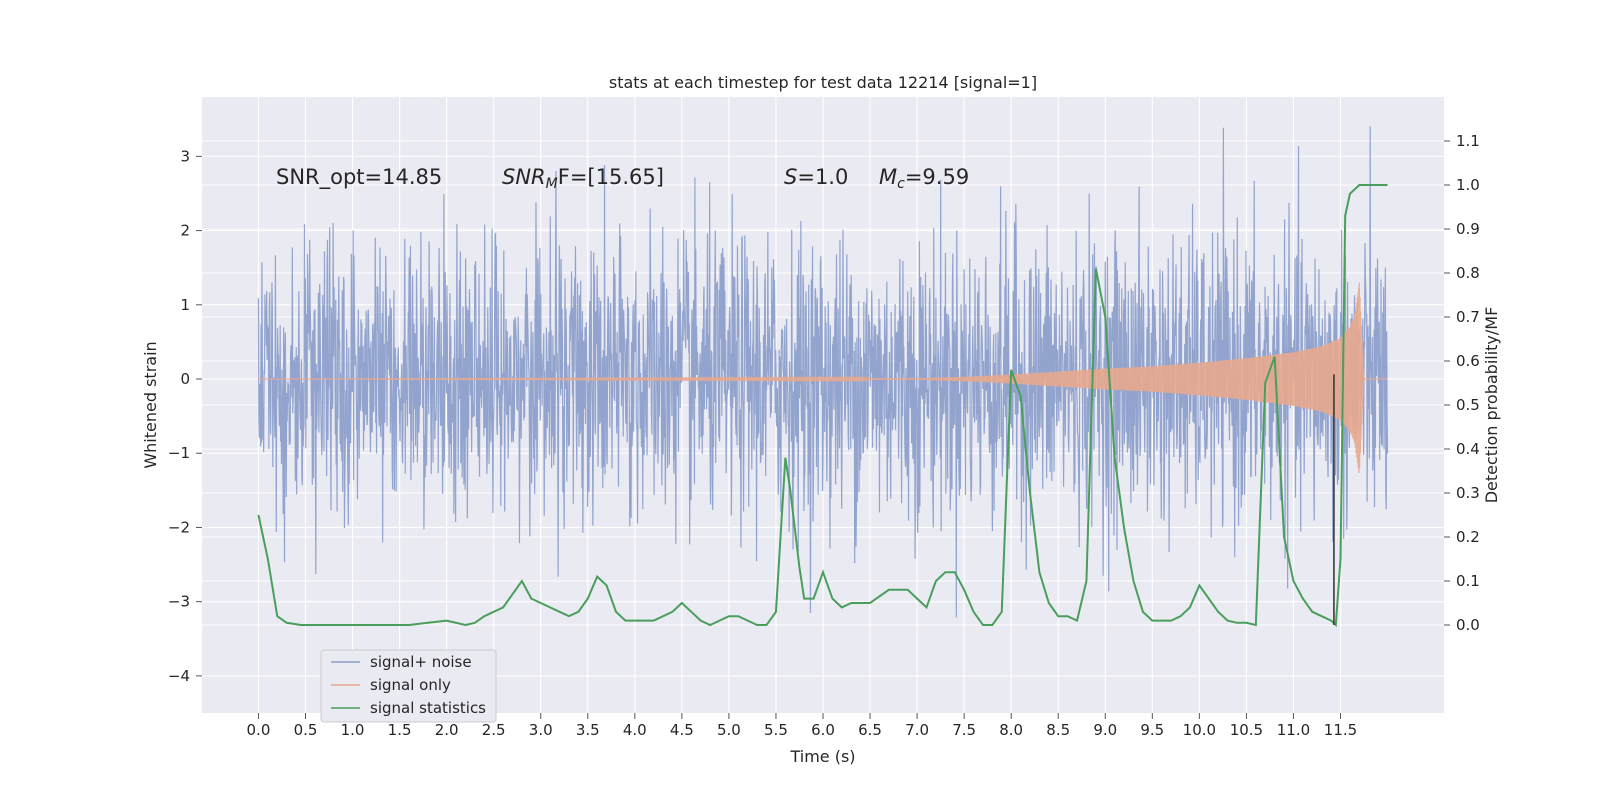  What do you see at coordinates (870, 730) in the screenshot?
I see `x-tick-label: 6.5` at bounding box center [870, 730].